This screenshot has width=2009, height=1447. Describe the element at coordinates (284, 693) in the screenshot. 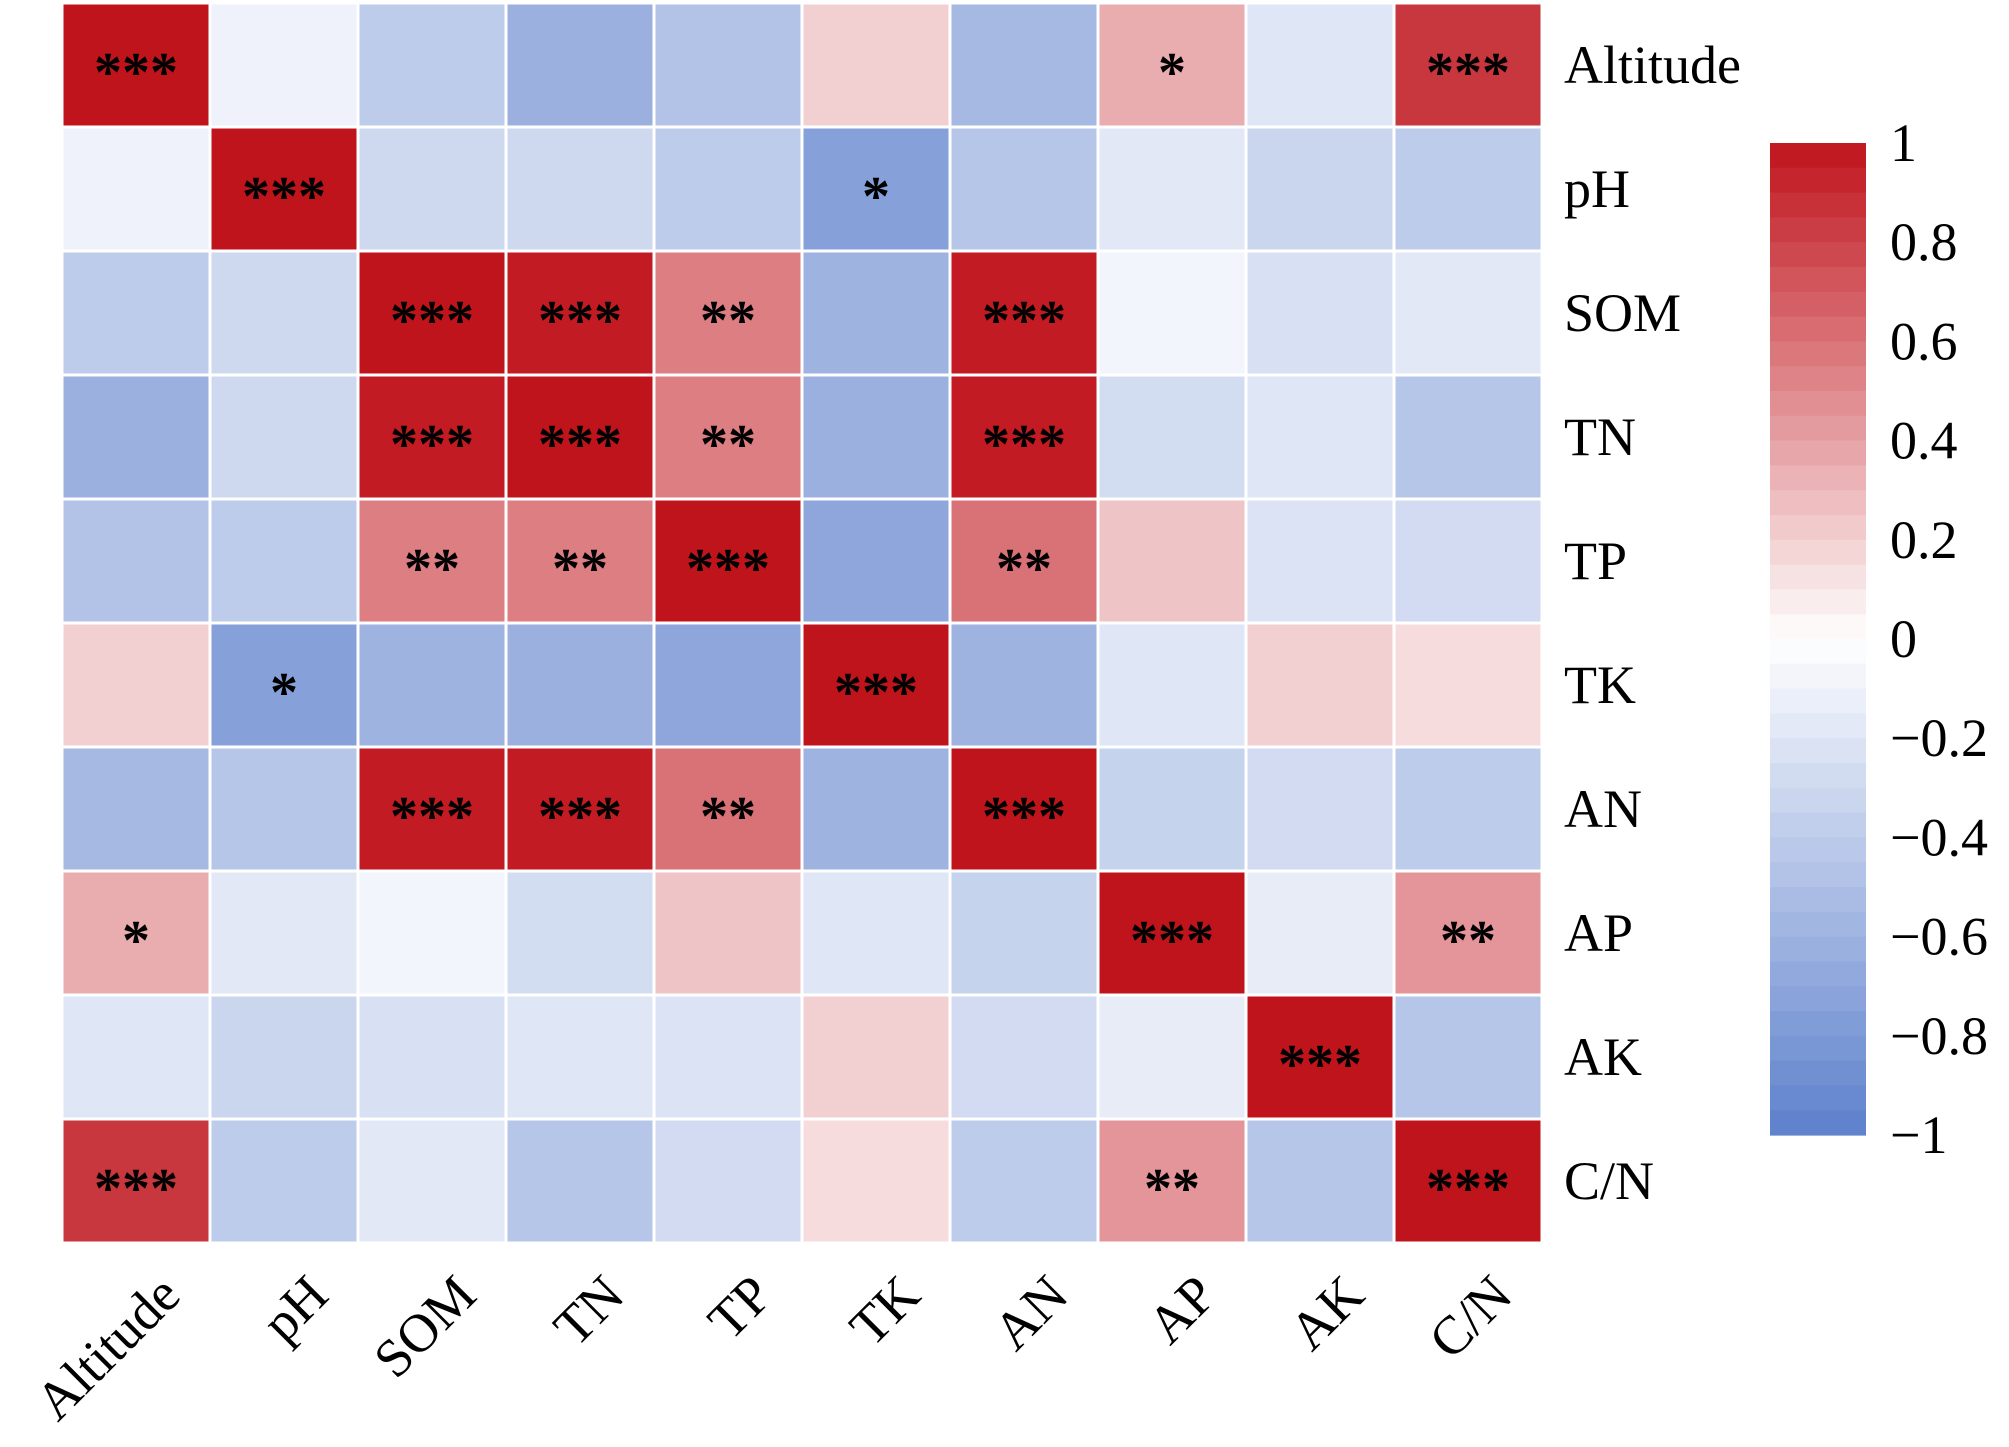

I see `significance-marker-tk-ph: *` at that location.